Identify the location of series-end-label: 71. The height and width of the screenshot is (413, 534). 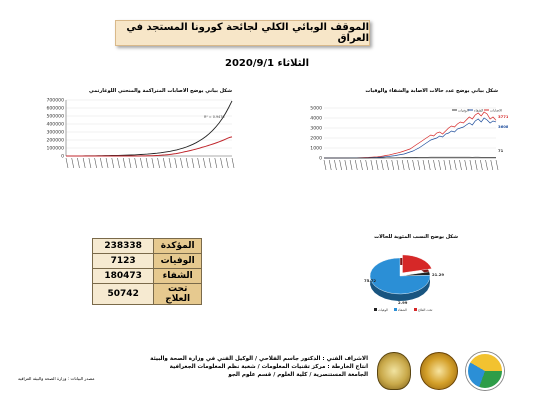
(501, 150).